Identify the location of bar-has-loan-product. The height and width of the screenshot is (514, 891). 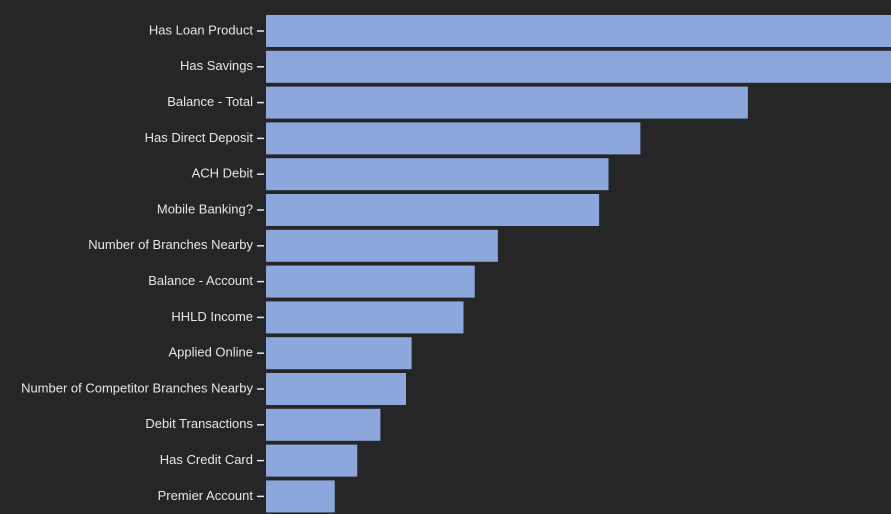
(578, 31).